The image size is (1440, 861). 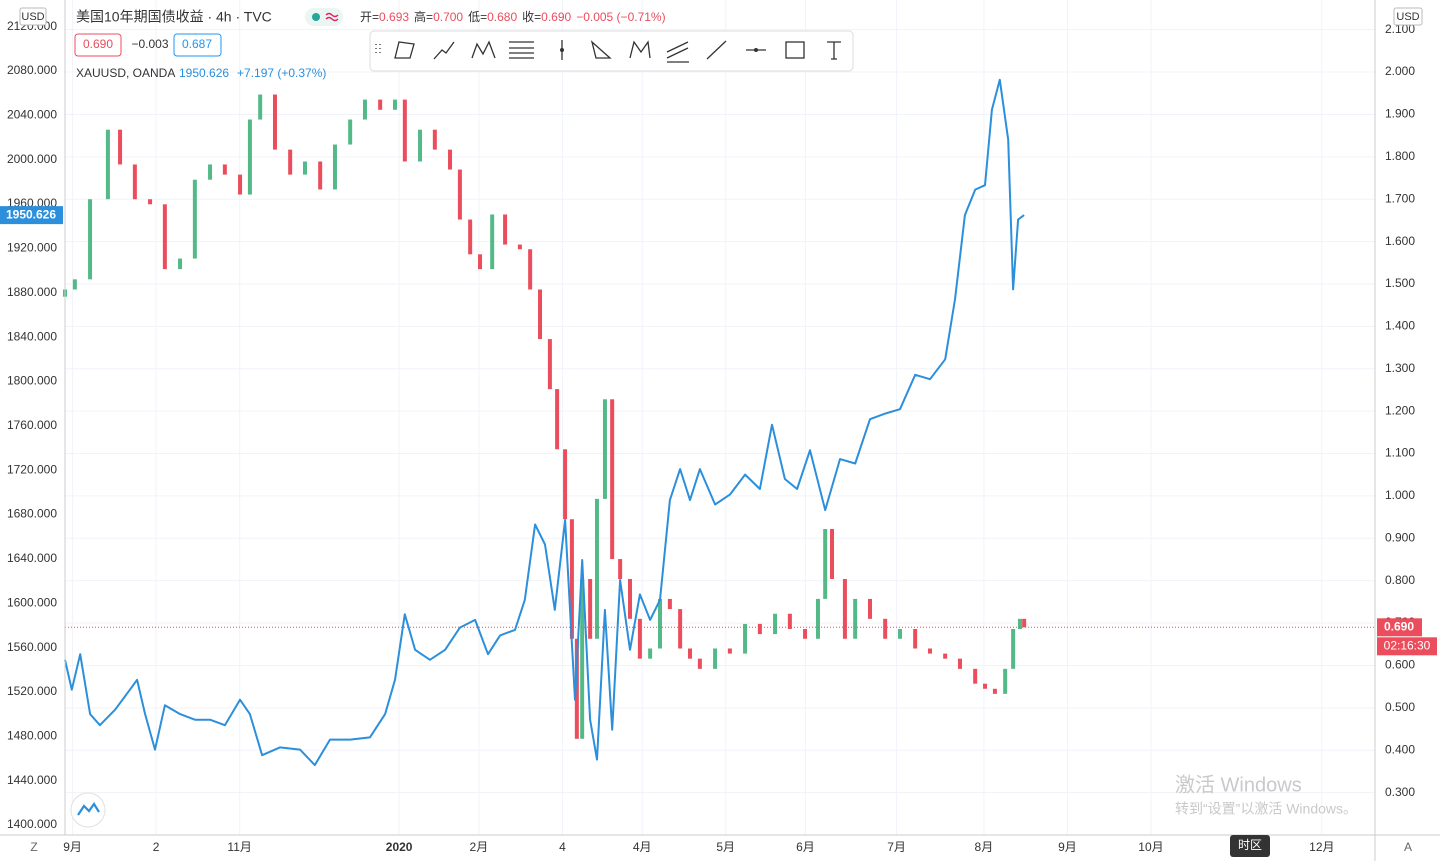 I want to click on tool-rect, so click(x=795, y=50).